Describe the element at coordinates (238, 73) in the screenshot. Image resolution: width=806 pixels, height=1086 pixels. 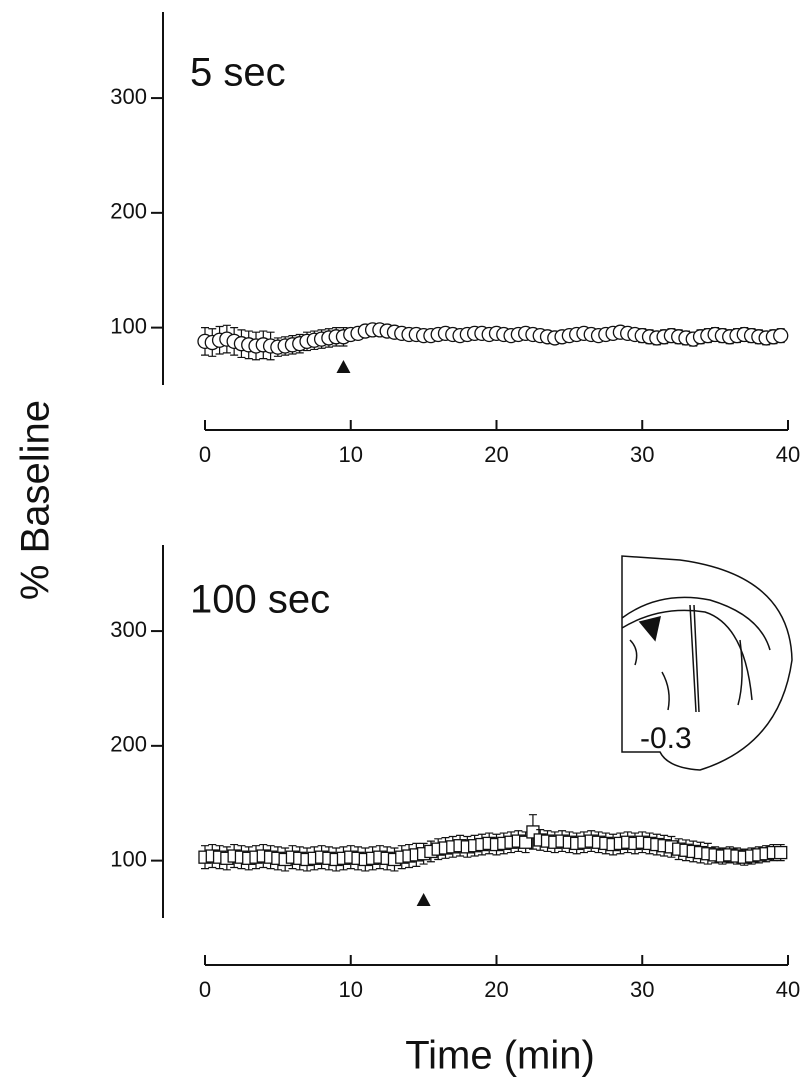
I see `panel-title: 5 sec` at that location.